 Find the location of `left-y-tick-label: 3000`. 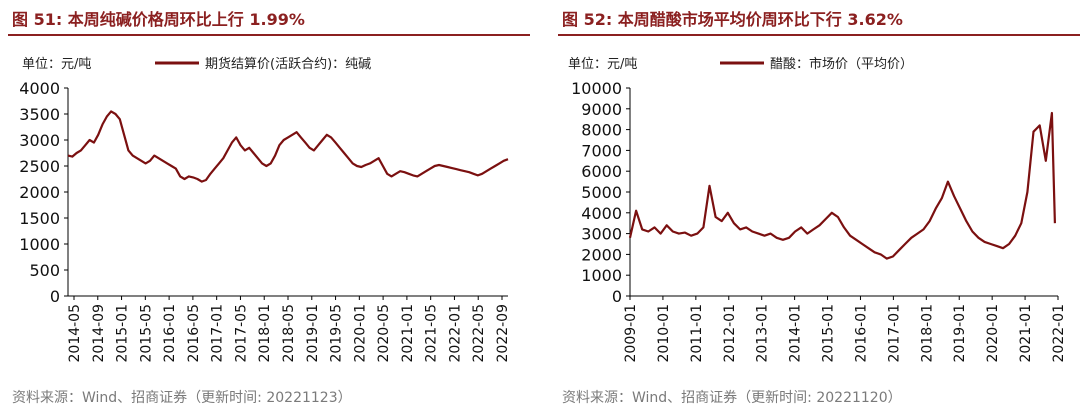

left-y-tick-label: 3000 is located at coordinates (39, 140).